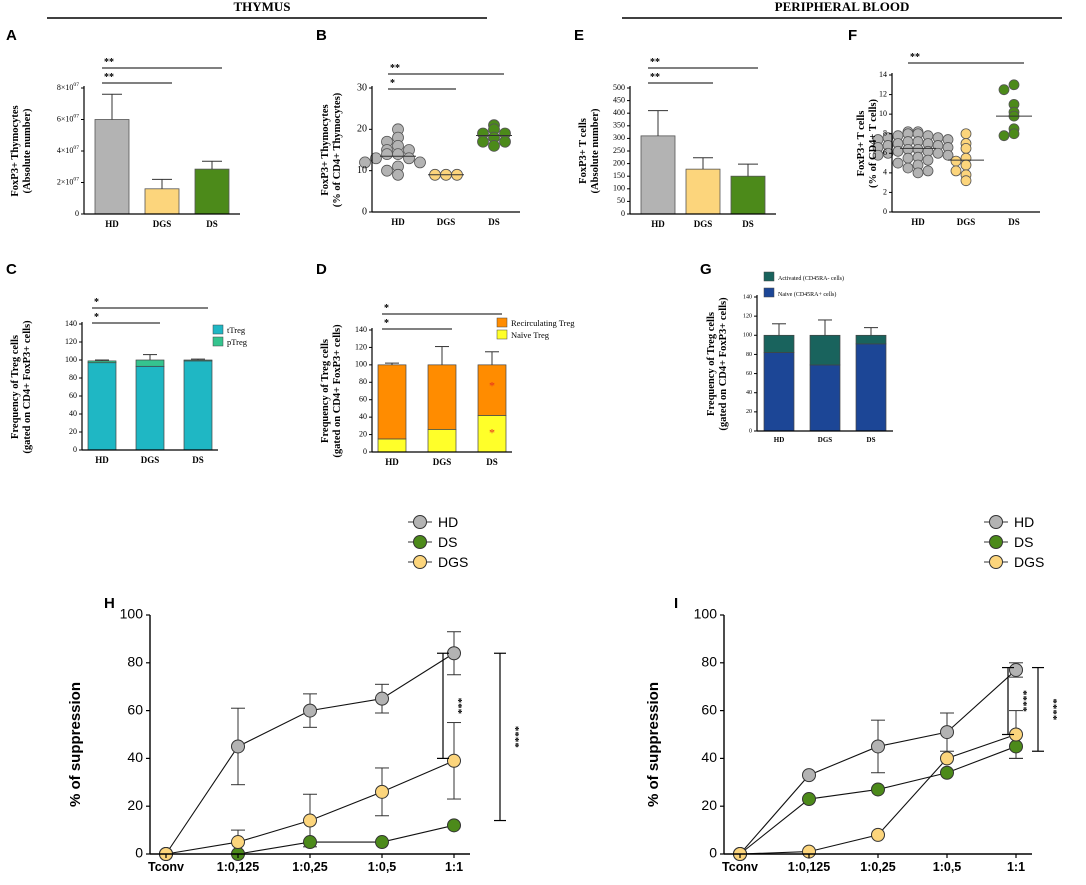  I want to click on x-tick-label: 1:0,125, so click(809, 867).